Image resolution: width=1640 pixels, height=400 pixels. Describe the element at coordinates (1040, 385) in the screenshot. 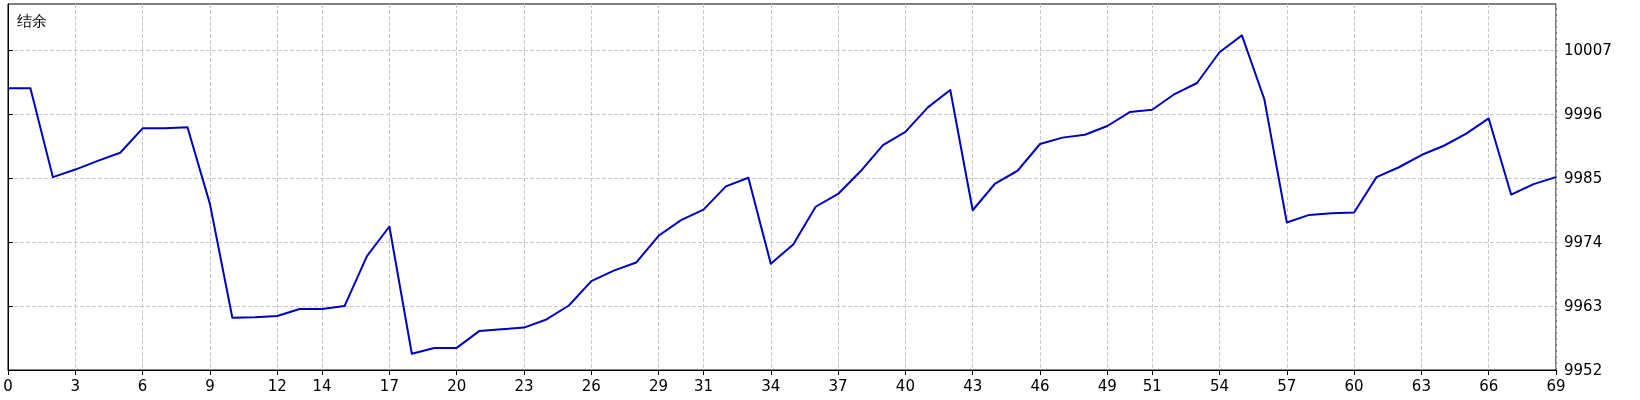

I see `x-tick-label: 46` at that location.